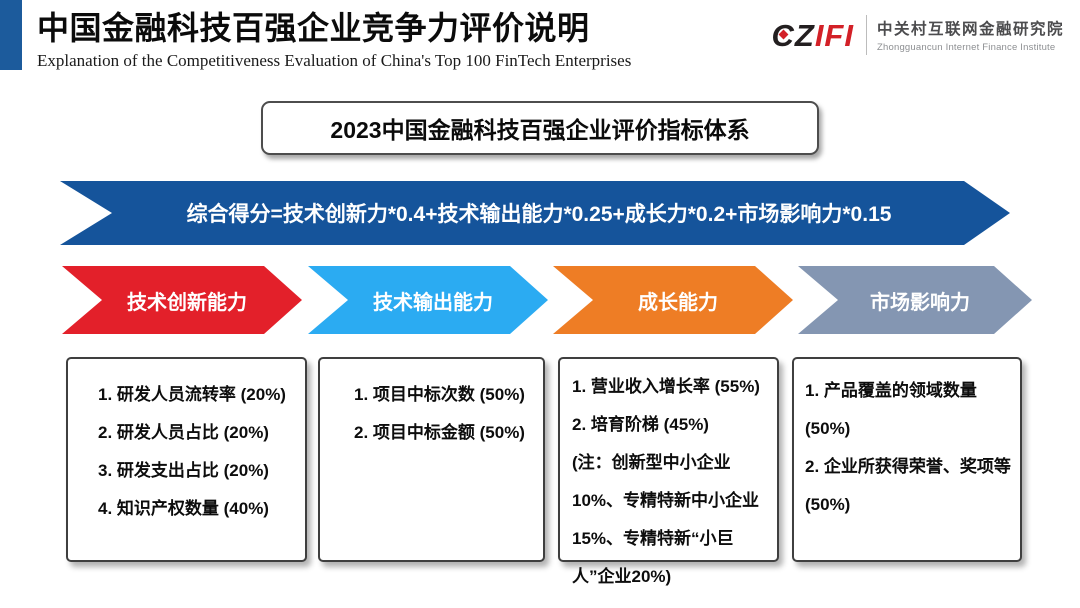 Image resolution: width=1080 pixels, height=608 pixels. I want to click on indicator-item: 1. 产品覆盖的领域数量 (50%), so click(891, 409).